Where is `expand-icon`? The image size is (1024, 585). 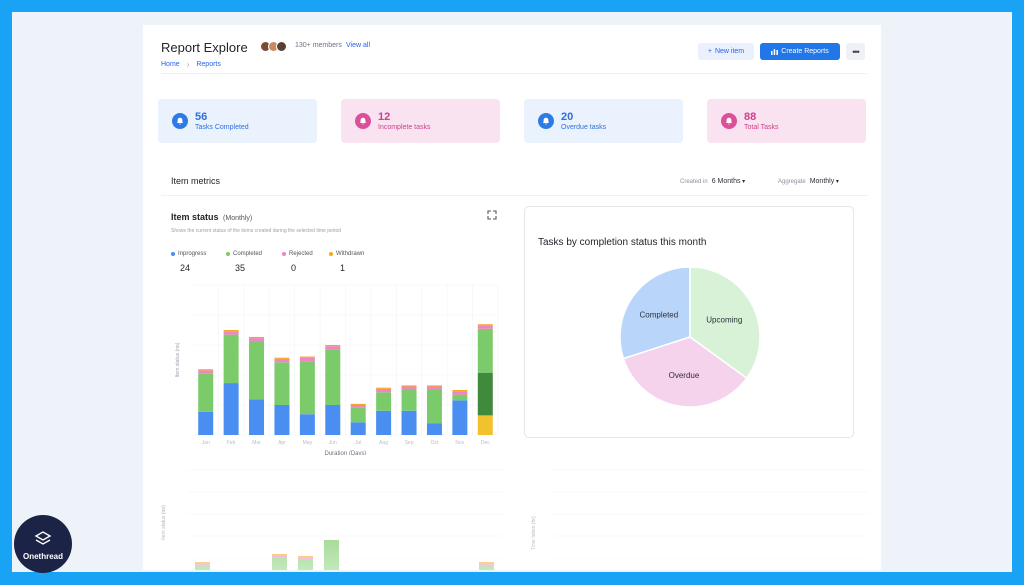 expand-icon is located at coordinates (492, 215).